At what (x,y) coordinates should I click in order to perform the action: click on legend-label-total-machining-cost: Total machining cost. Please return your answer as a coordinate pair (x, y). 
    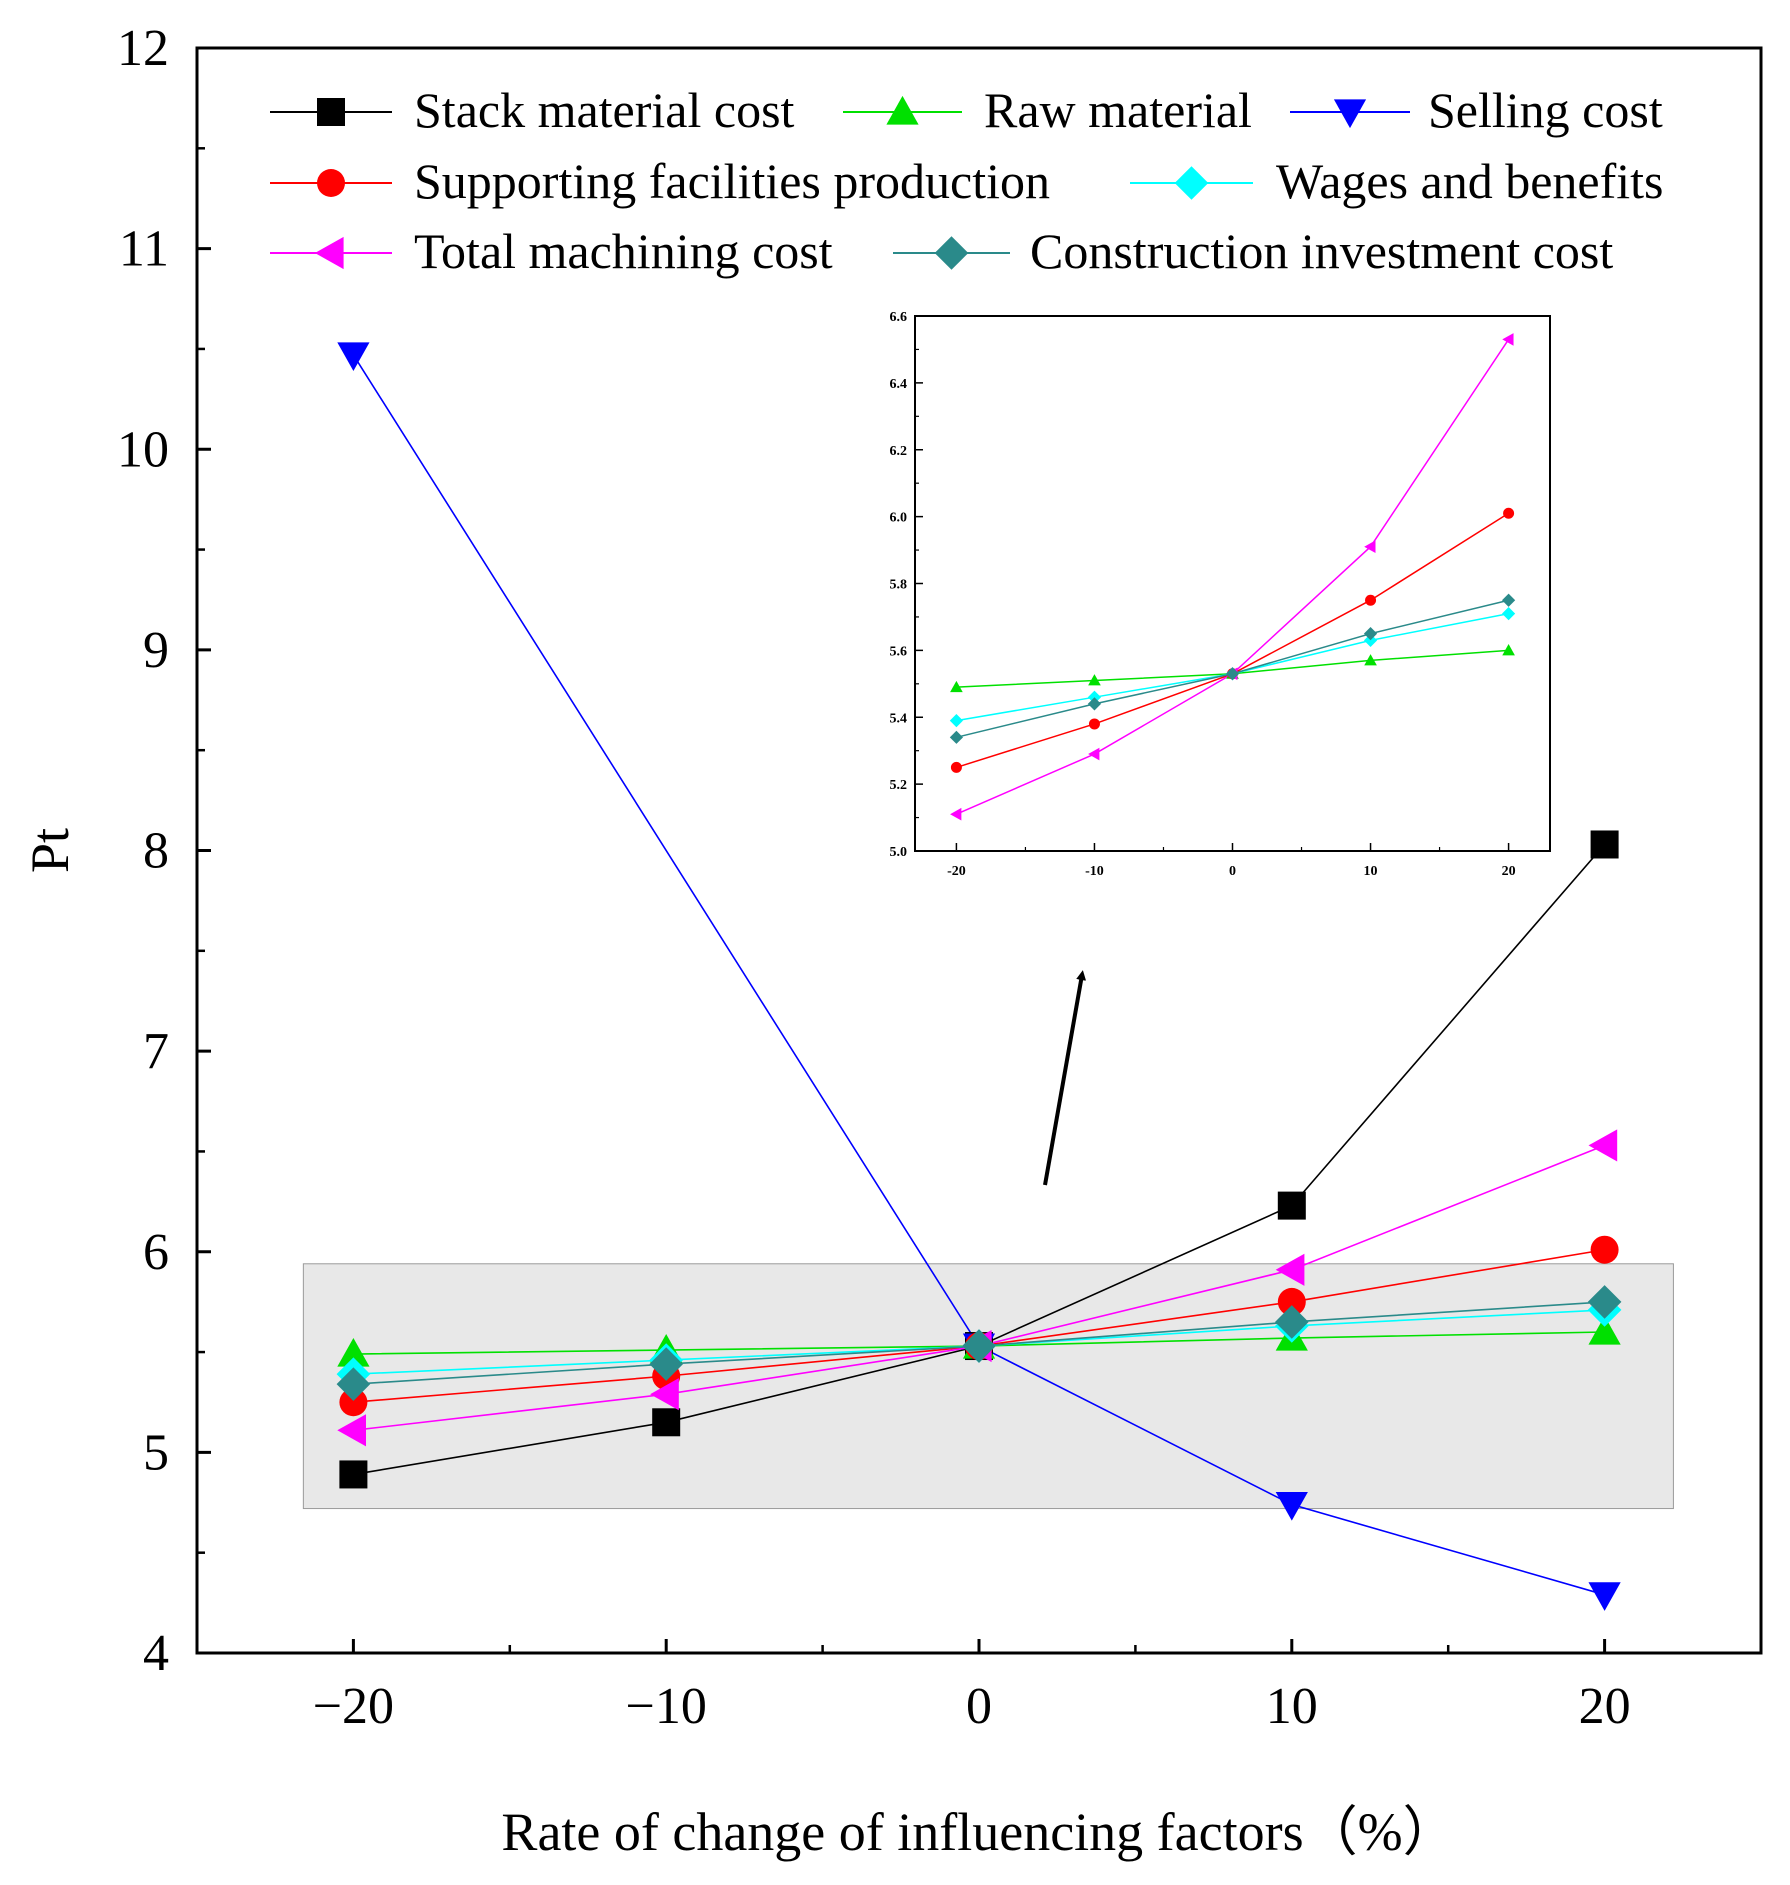
    Looking at the image, I should click on (623, 251).